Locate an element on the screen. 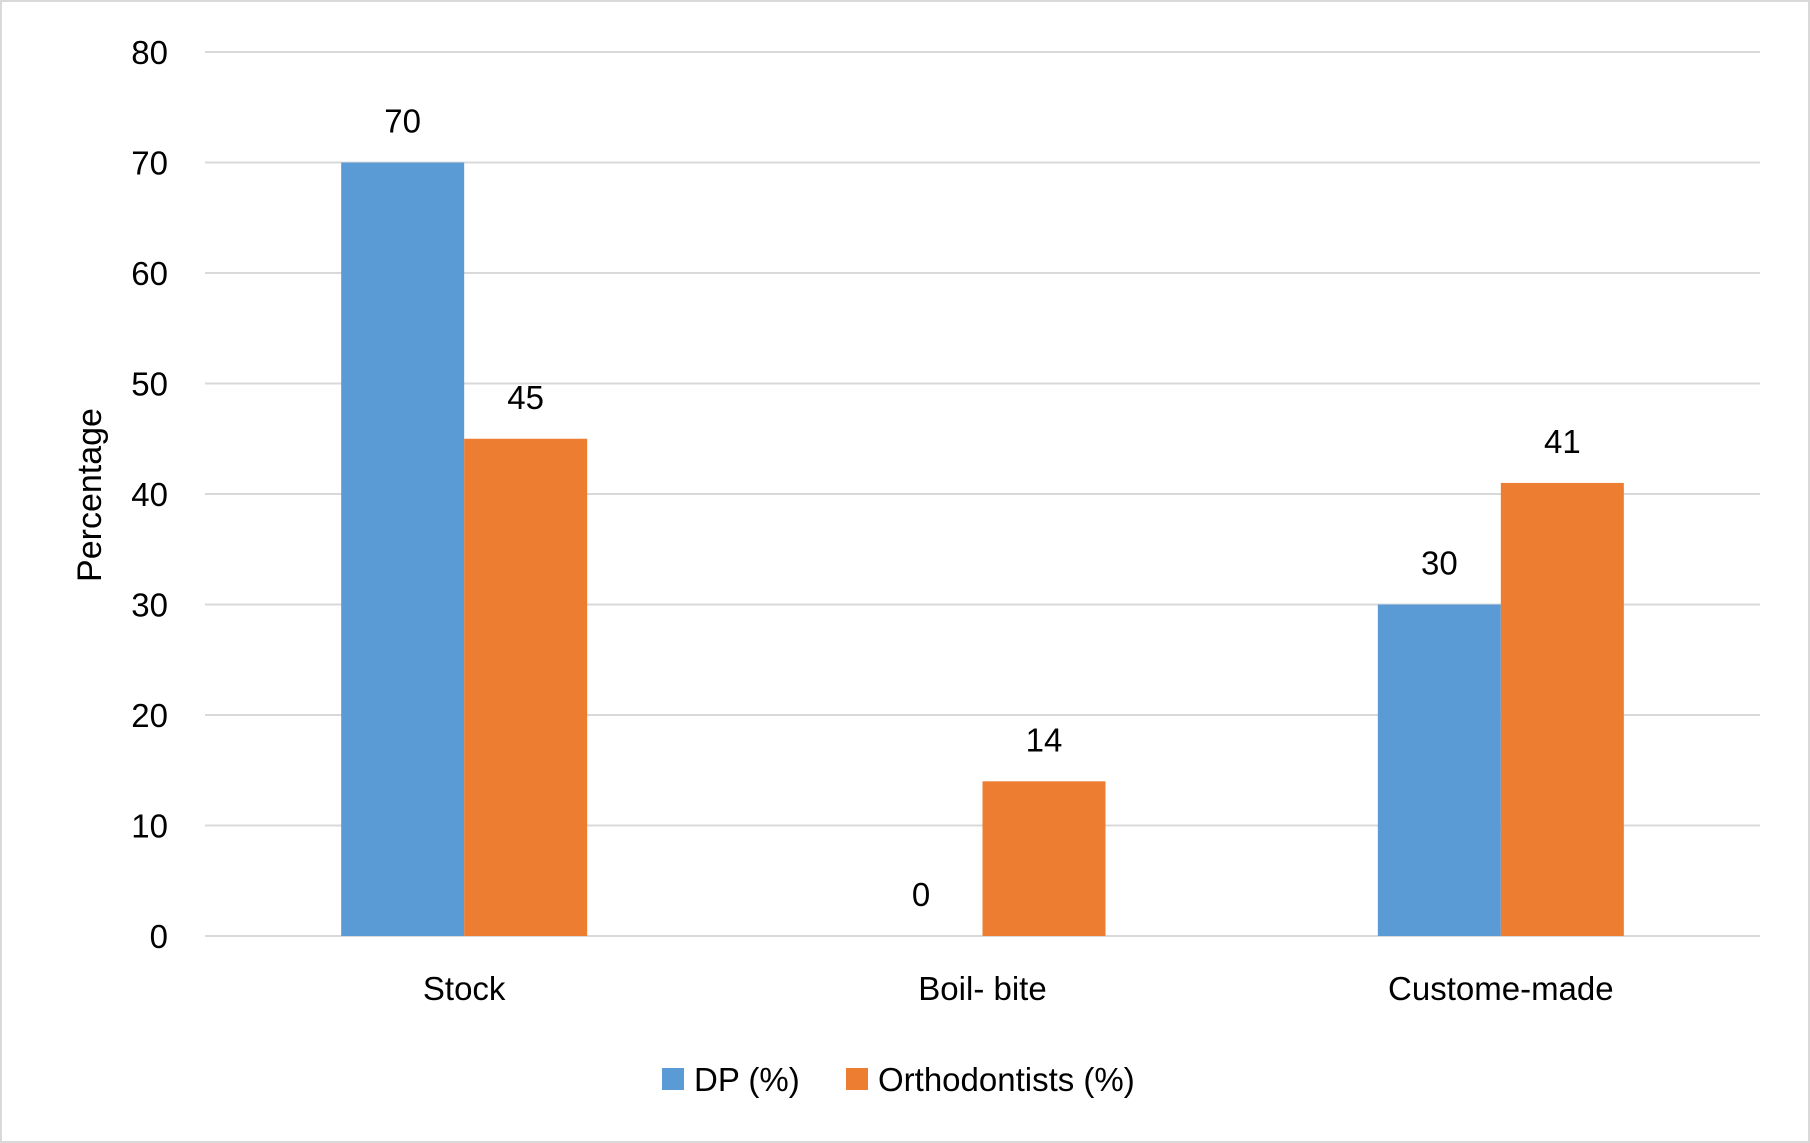  y-tick-label: 70 is located at coordinates (149, 163).